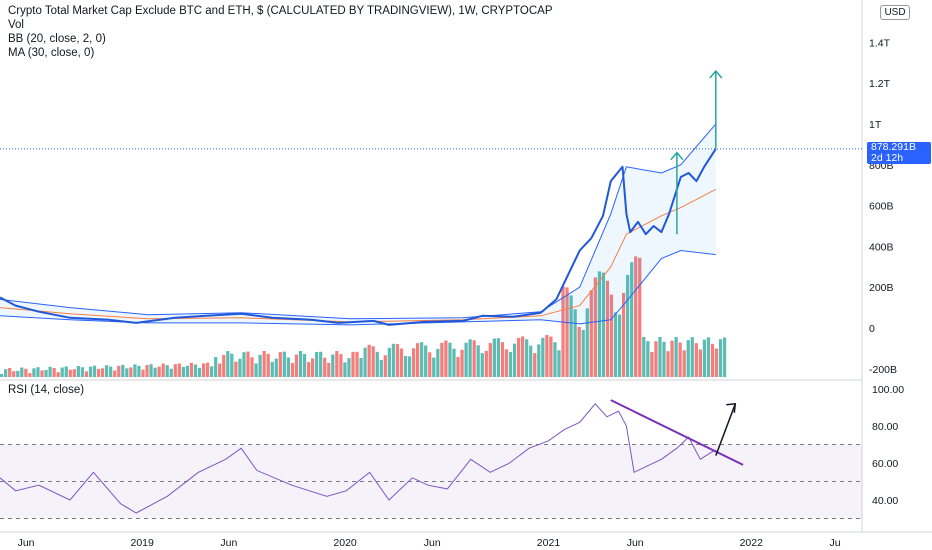 The height and width of the screenshot is (550, 932). I want to click on rsi-trendline, so click(677, 432).